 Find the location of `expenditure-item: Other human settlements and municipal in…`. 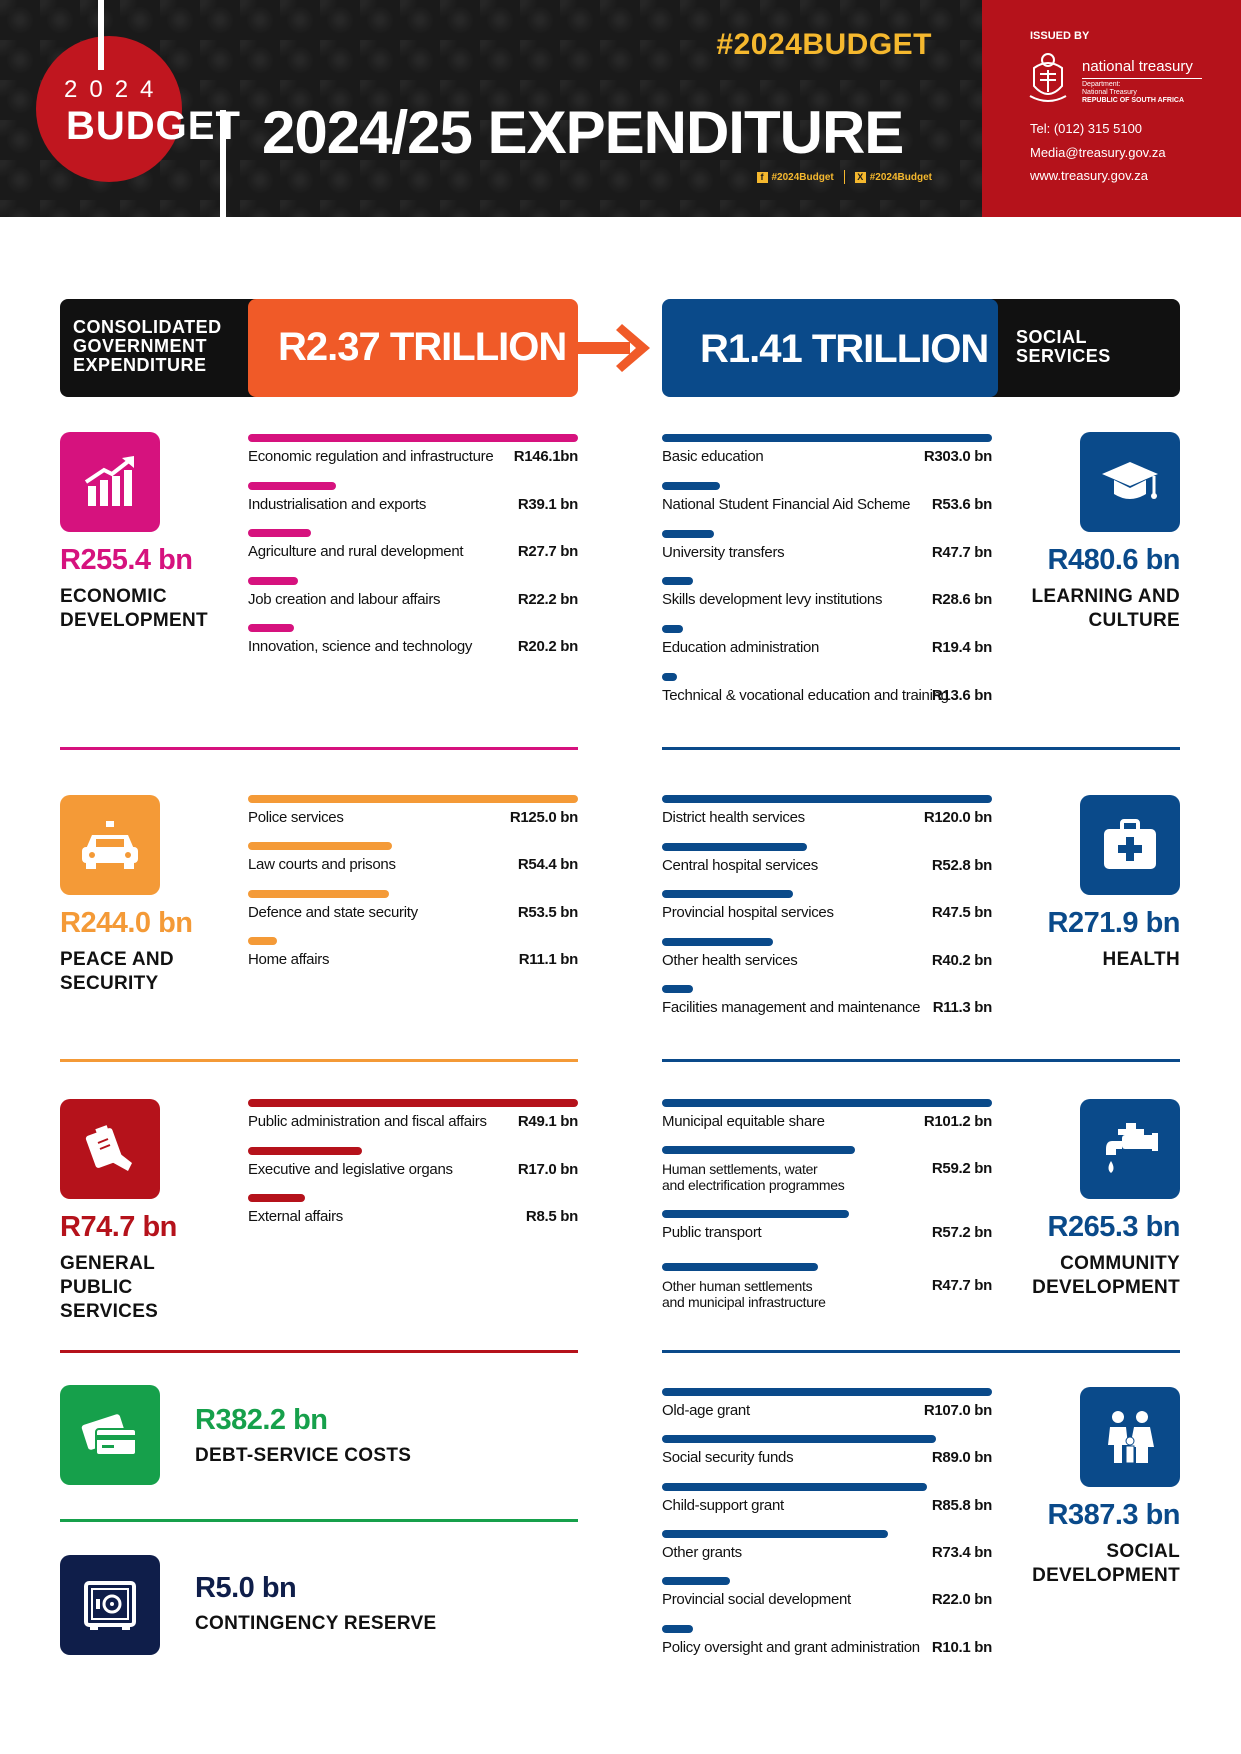

expenditure-item: Other human settlements and municipal in… is located at coordinates (827, 1286).